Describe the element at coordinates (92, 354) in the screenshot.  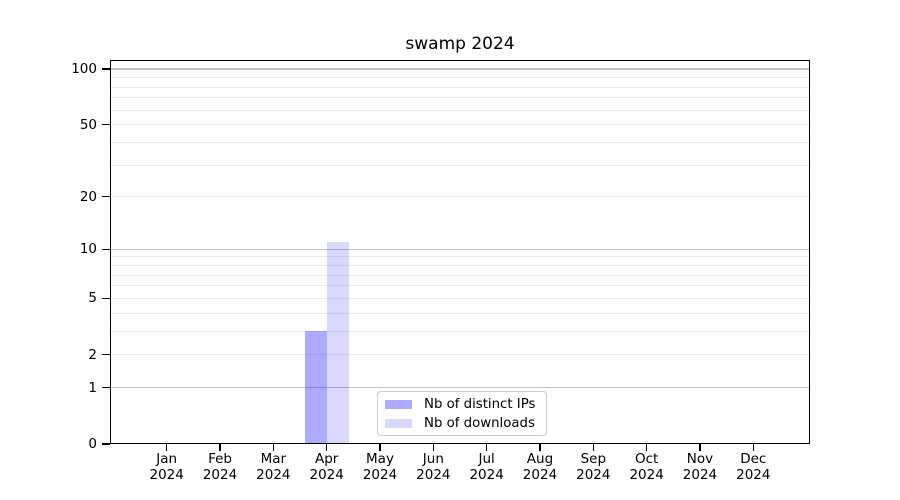
I see `y-tick-label: 2` at that location.